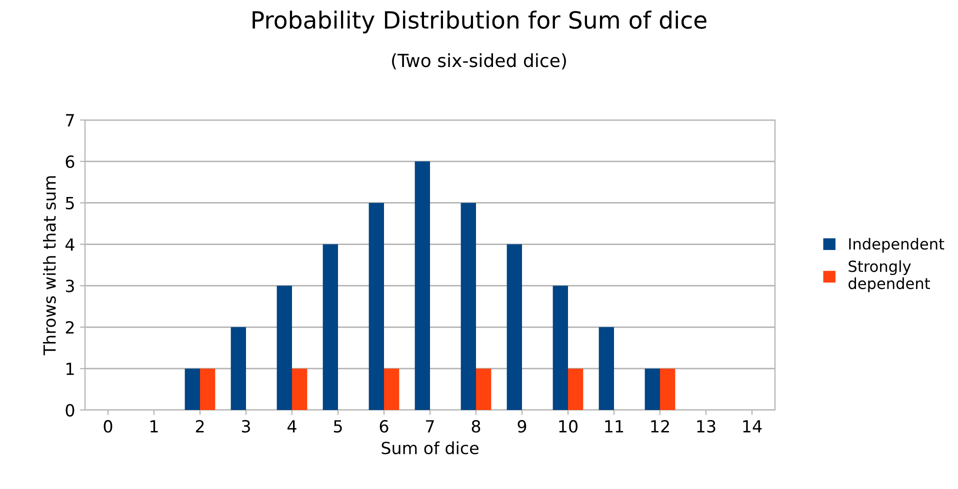  What do you see at coordinates (70, 368) in the screenshot?
I see `y-tick-label: 1` at bounding box center [70, 368].